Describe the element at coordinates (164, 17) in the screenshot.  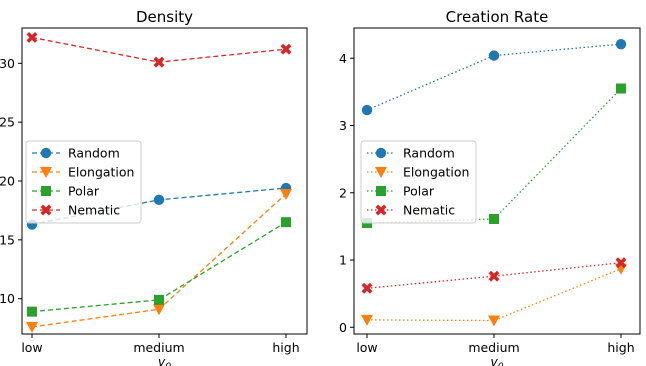
I see `chart-title: Density` at that location.